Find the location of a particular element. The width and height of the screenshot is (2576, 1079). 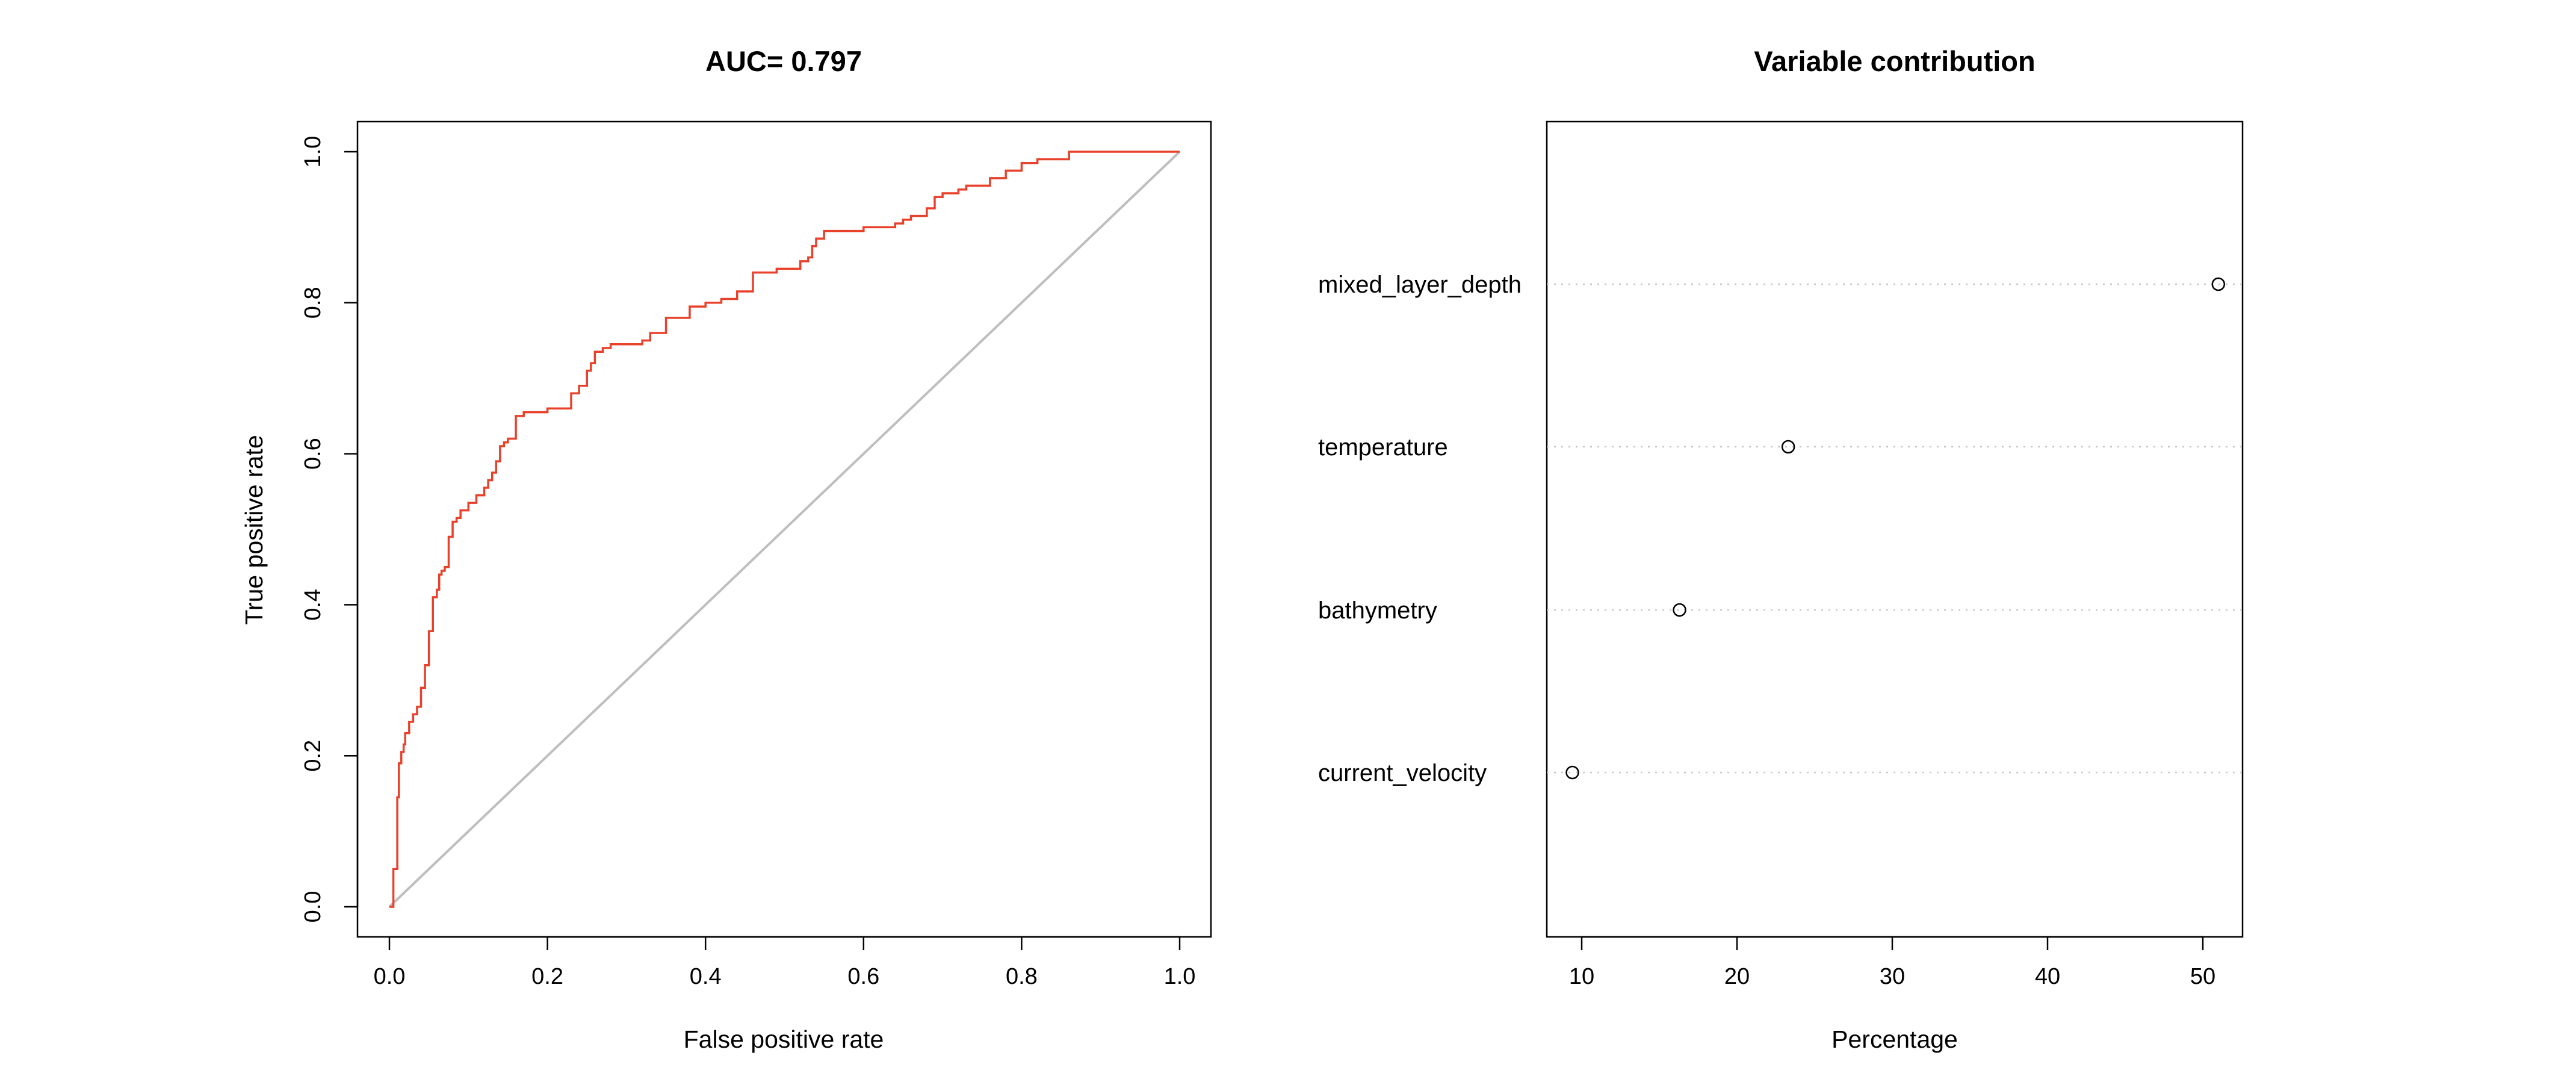

roc-x-tick-label: 1.0 is located at coordinates (1180, 976).